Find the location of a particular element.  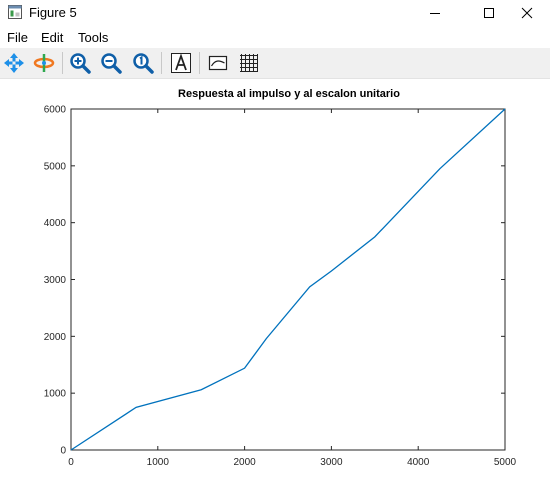

minimize-icon is located at coordinates (435, 13).